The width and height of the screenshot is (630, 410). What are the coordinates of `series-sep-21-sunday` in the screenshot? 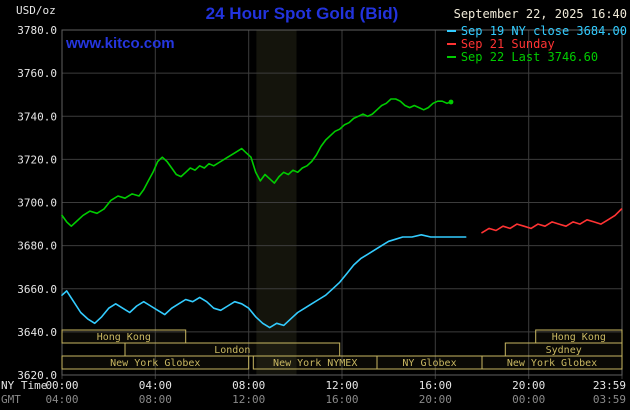 It's located at (552, 221).